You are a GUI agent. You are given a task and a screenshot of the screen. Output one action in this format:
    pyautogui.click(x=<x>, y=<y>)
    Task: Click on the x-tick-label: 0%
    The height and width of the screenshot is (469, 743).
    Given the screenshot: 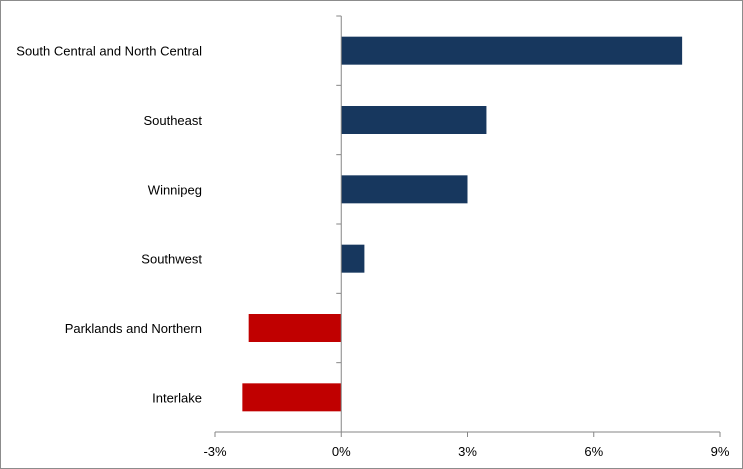 What is the action you would take?
    pyautogui.click(x=341, y=451)
    